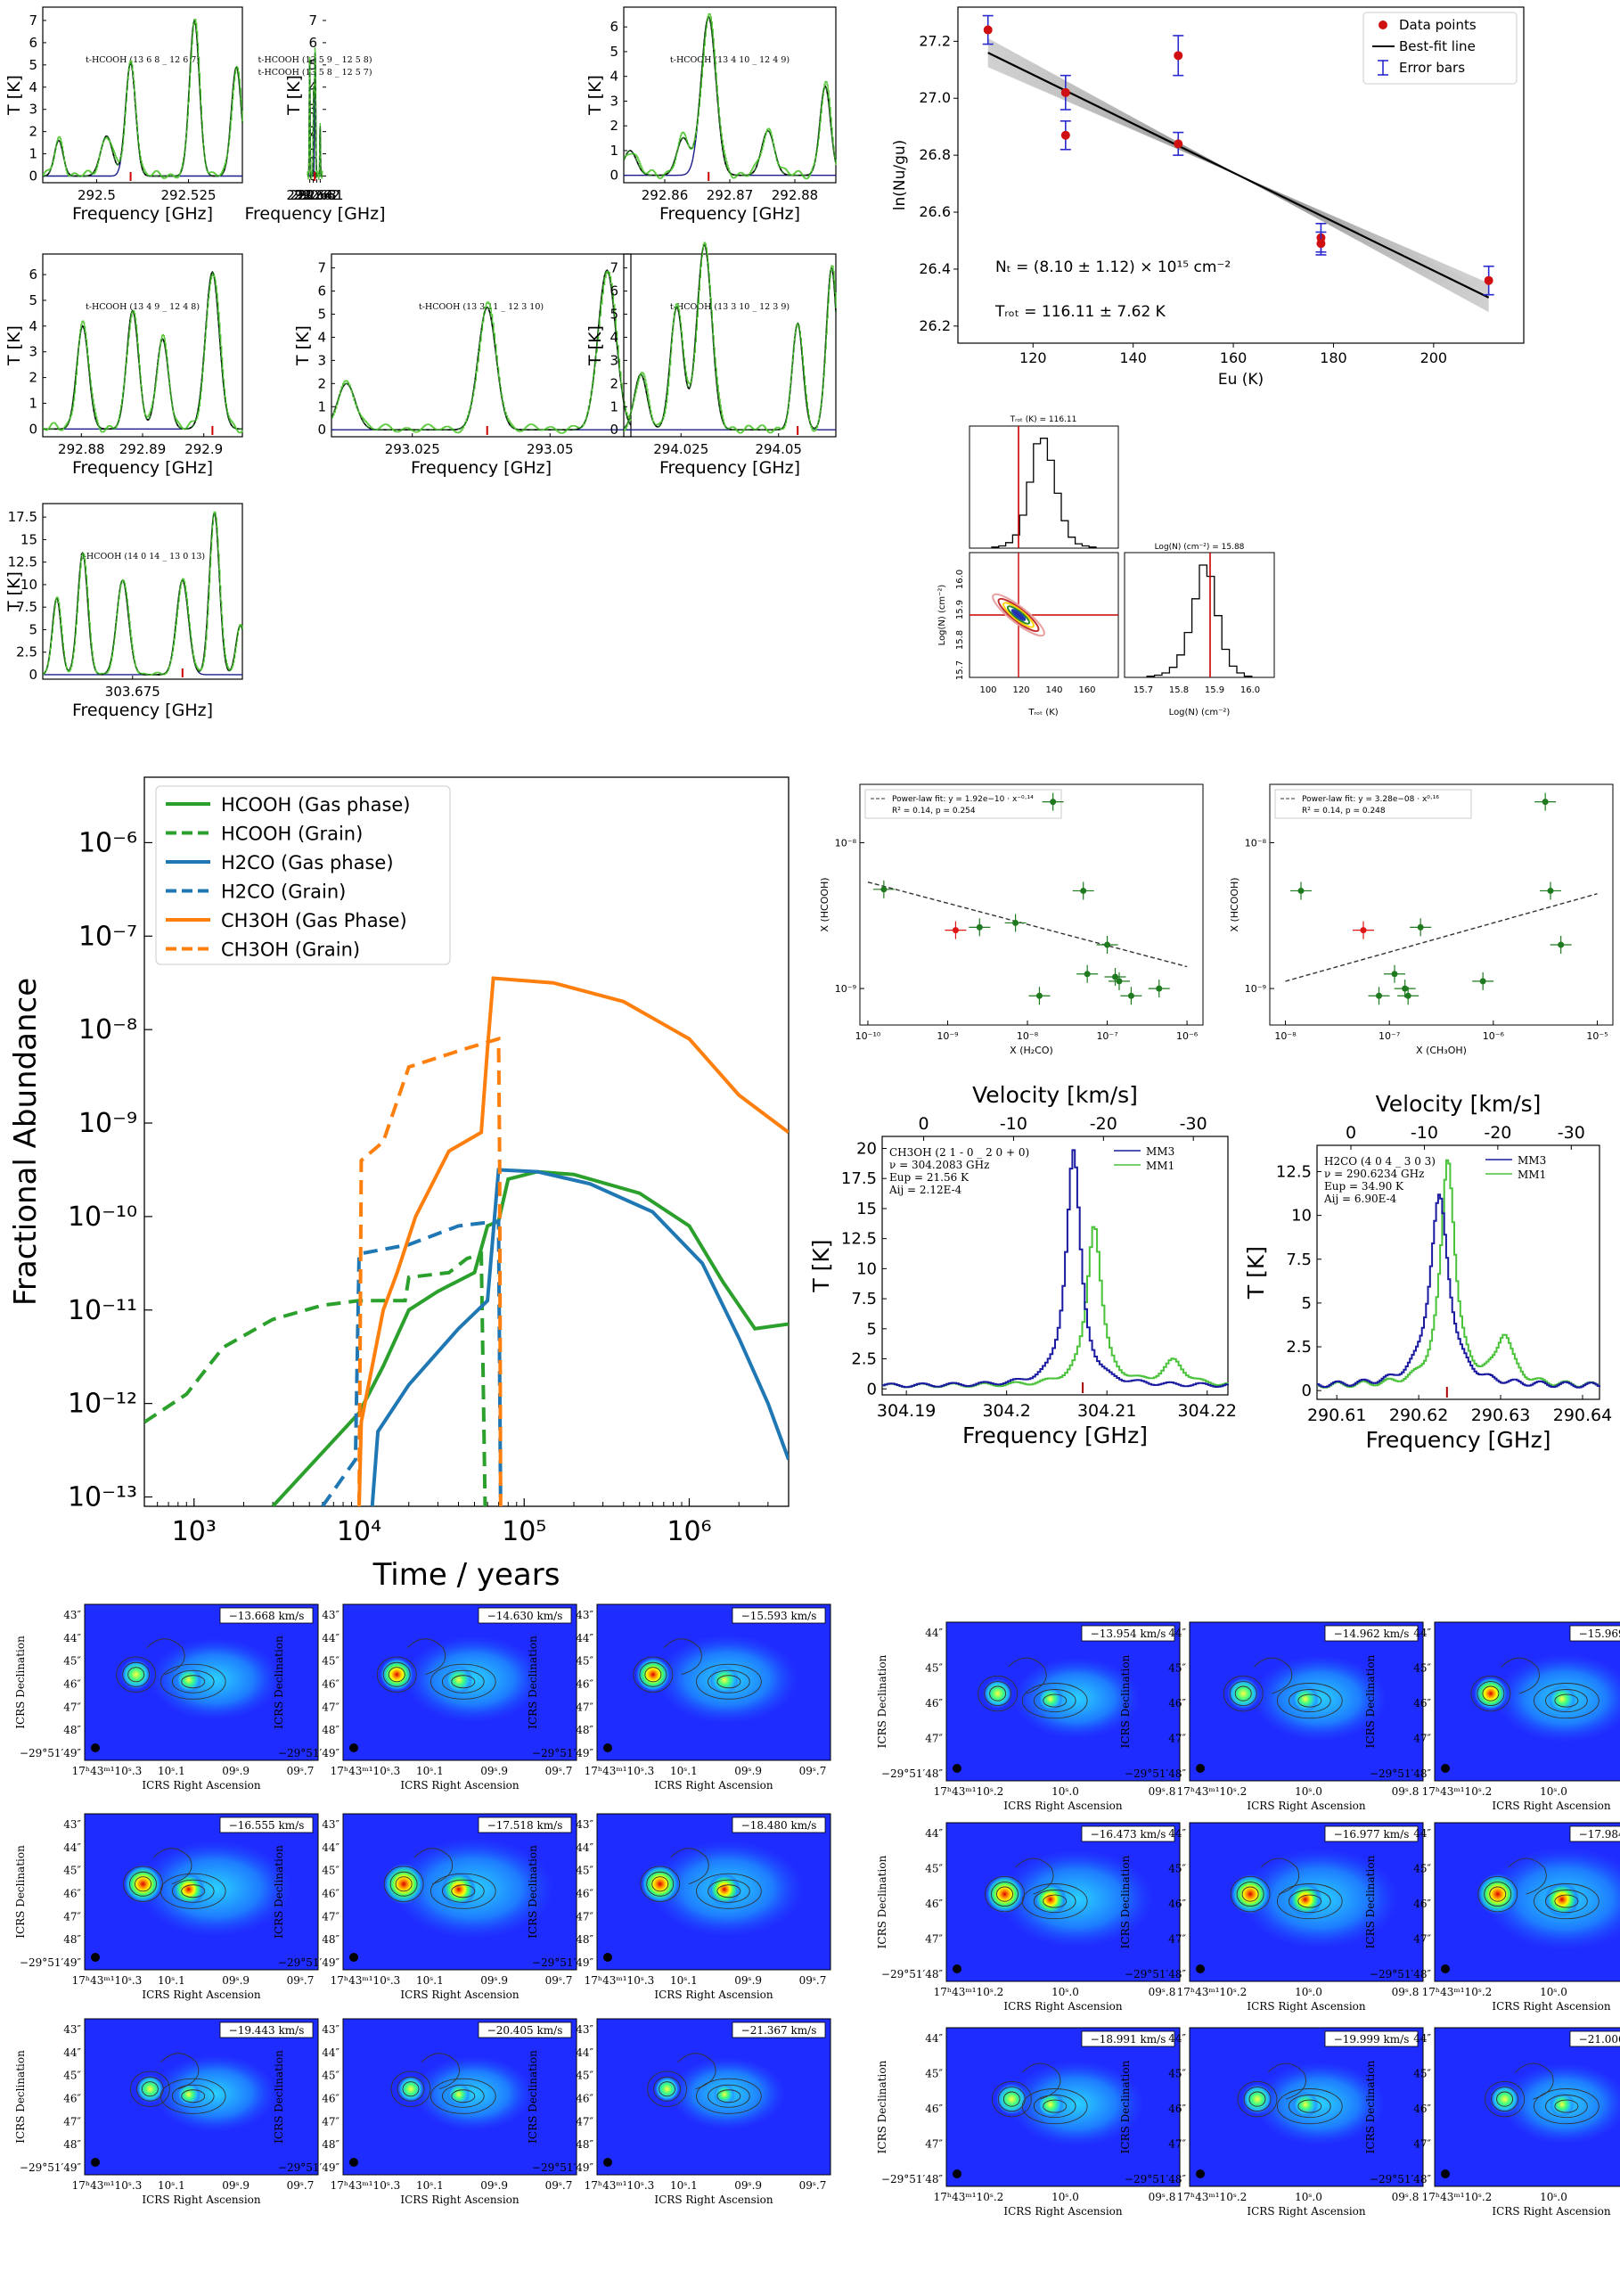  I want to click on joint-contour, so click(1018, 615).